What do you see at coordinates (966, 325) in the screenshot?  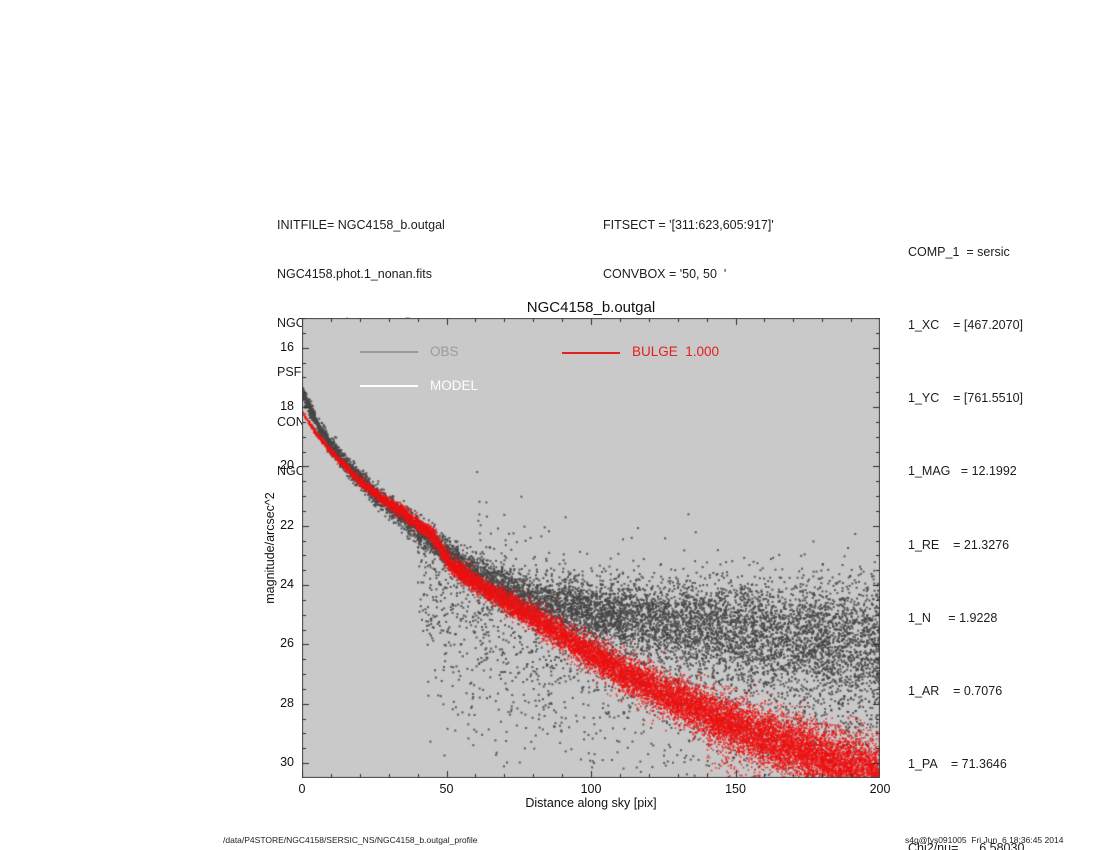 I see `param-line: 1_XC = [467.2070]` at bounding box center [966, 325].